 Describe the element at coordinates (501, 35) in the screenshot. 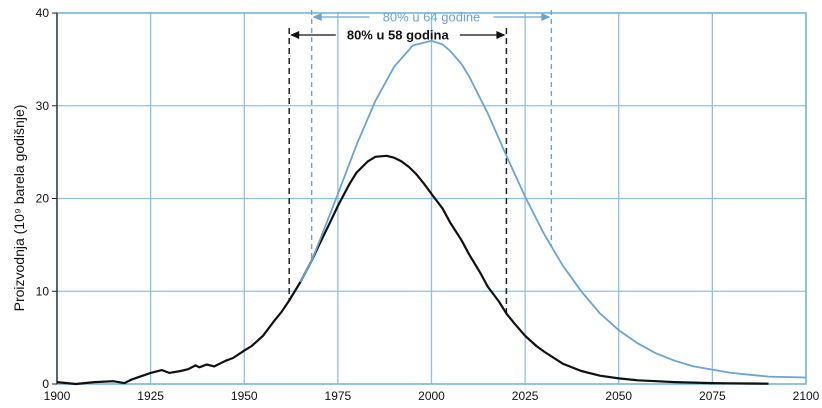

I see `arrowhead-right-black` at that location.